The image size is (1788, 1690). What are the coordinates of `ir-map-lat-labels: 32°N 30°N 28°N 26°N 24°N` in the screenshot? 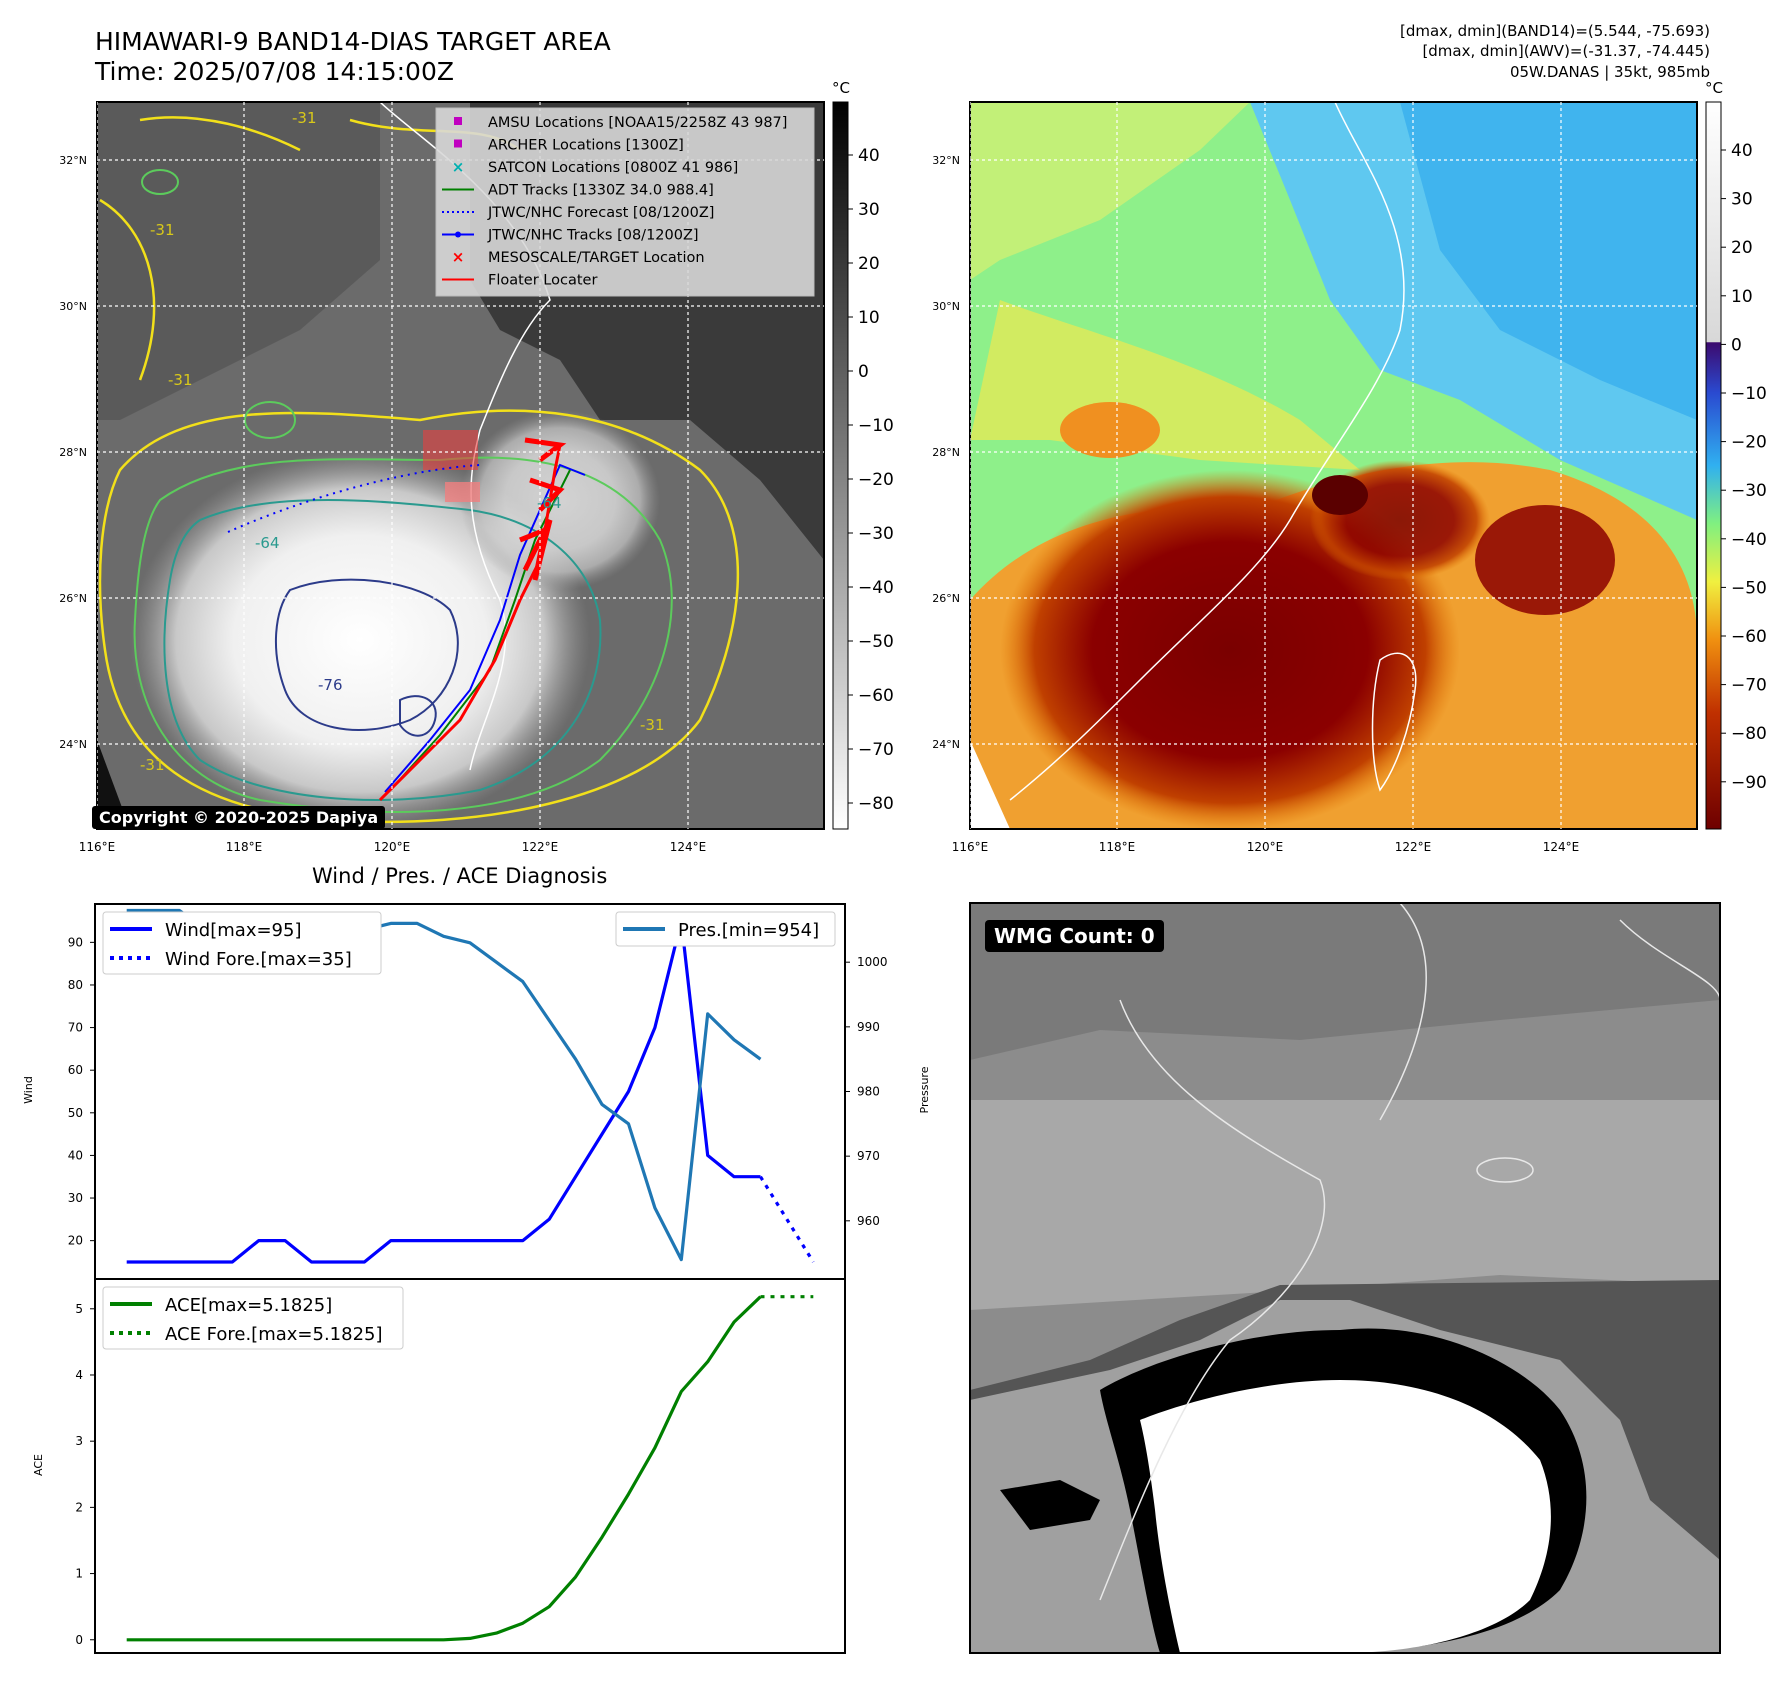 It's located at (73, 452).